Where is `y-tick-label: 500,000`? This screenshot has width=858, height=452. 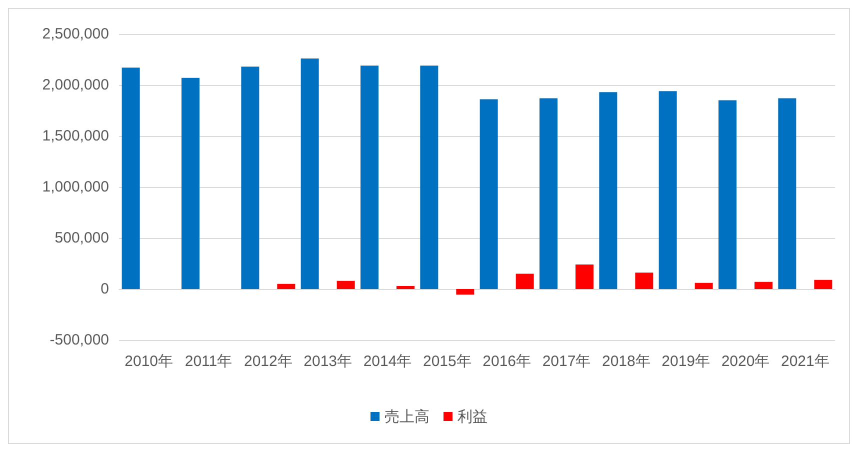 y-tick-label: 500,000 is located at coordinates (81, 238).